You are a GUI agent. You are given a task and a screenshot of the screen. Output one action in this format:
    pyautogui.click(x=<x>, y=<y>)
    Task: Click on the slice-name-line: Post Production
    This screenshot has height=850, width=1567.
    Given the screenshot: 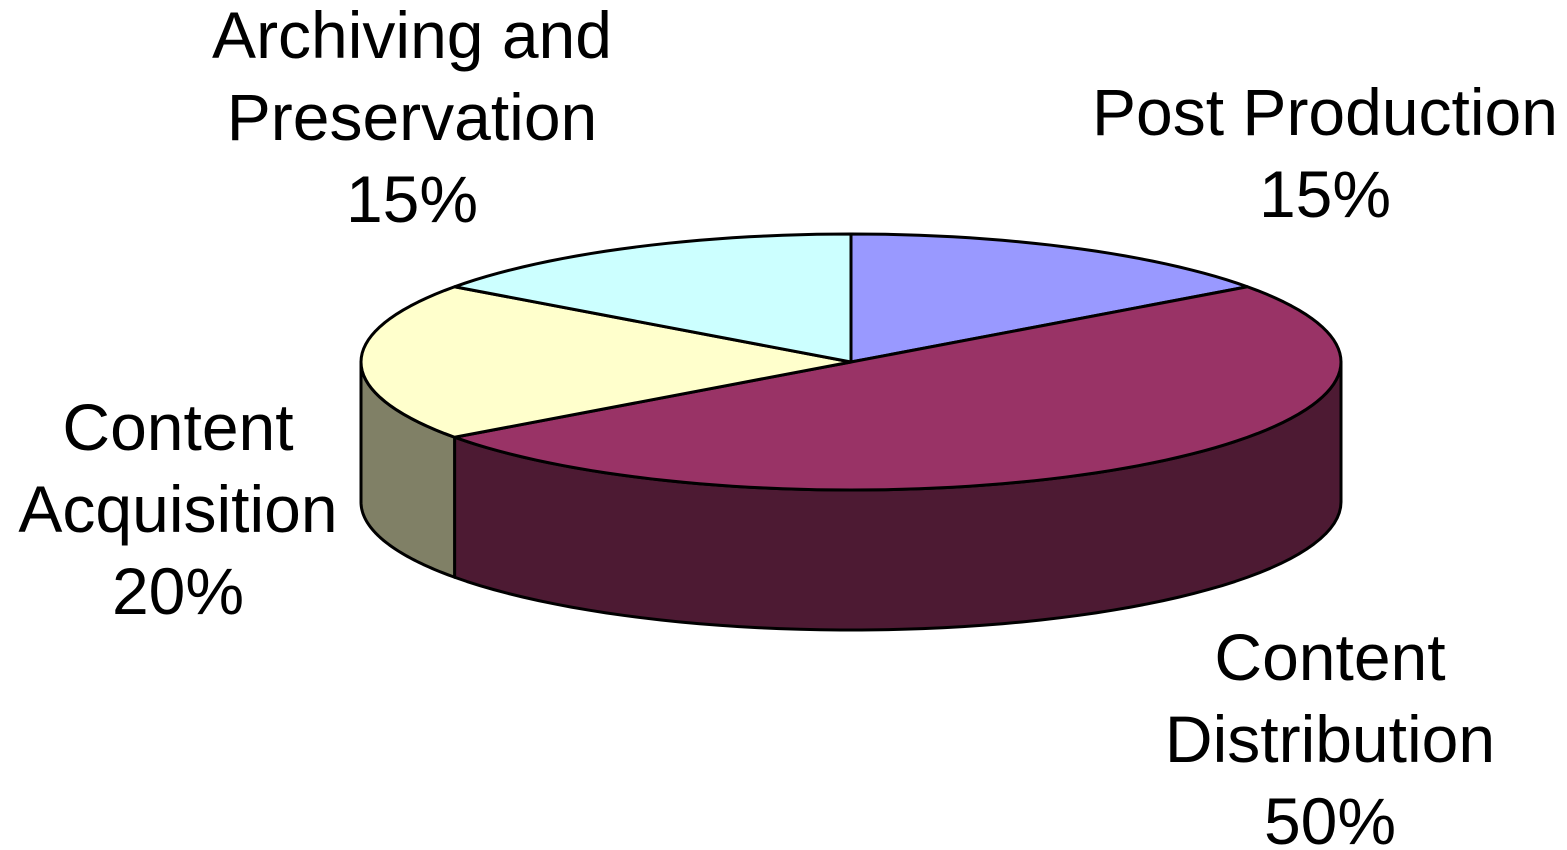 What is the action you would take?
    pyautogui.click(x=1325, y=112)
    